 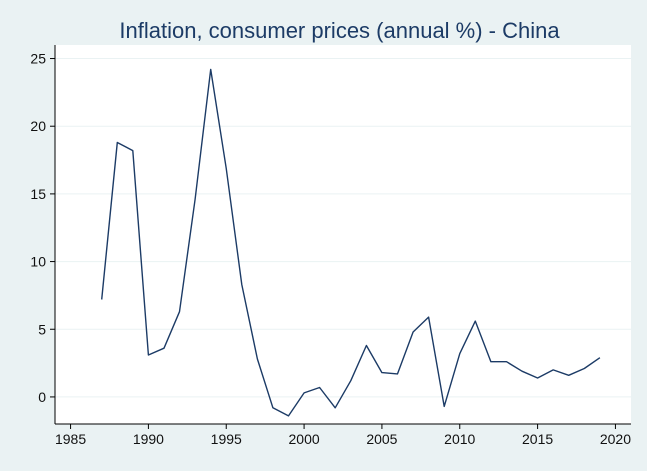 I want to click on y-tick-label: 5, so click(x=42, y=329).